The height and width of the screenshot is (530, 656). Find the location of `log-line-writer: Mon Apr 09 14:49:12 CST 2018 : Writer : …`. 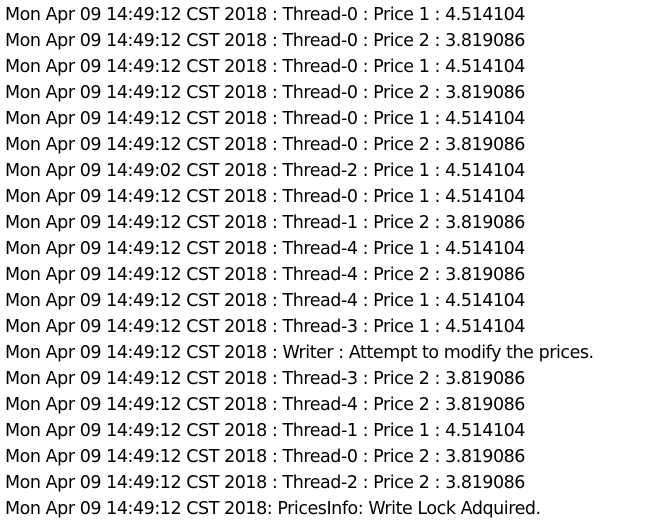

log-line-writer: Mon Apr 09 14:49:12 CST 2018 : Writer : … is located at coordinates (299, 353).